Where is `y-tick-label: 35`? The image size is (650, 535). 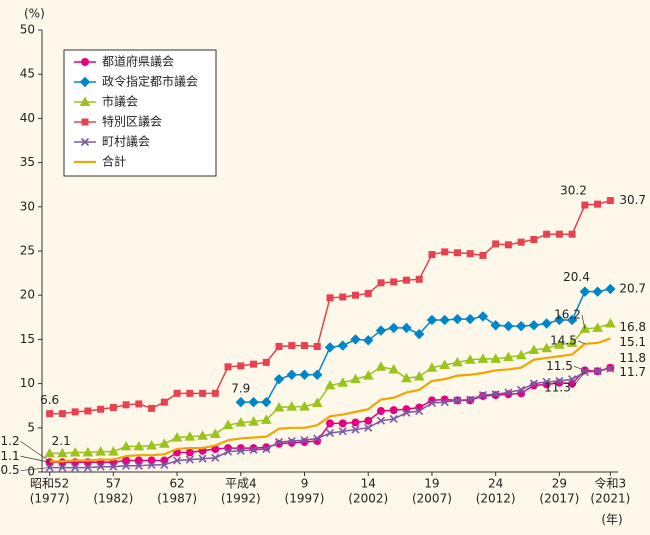 y-tick-label: 35 is located at coordinates (27, 162).